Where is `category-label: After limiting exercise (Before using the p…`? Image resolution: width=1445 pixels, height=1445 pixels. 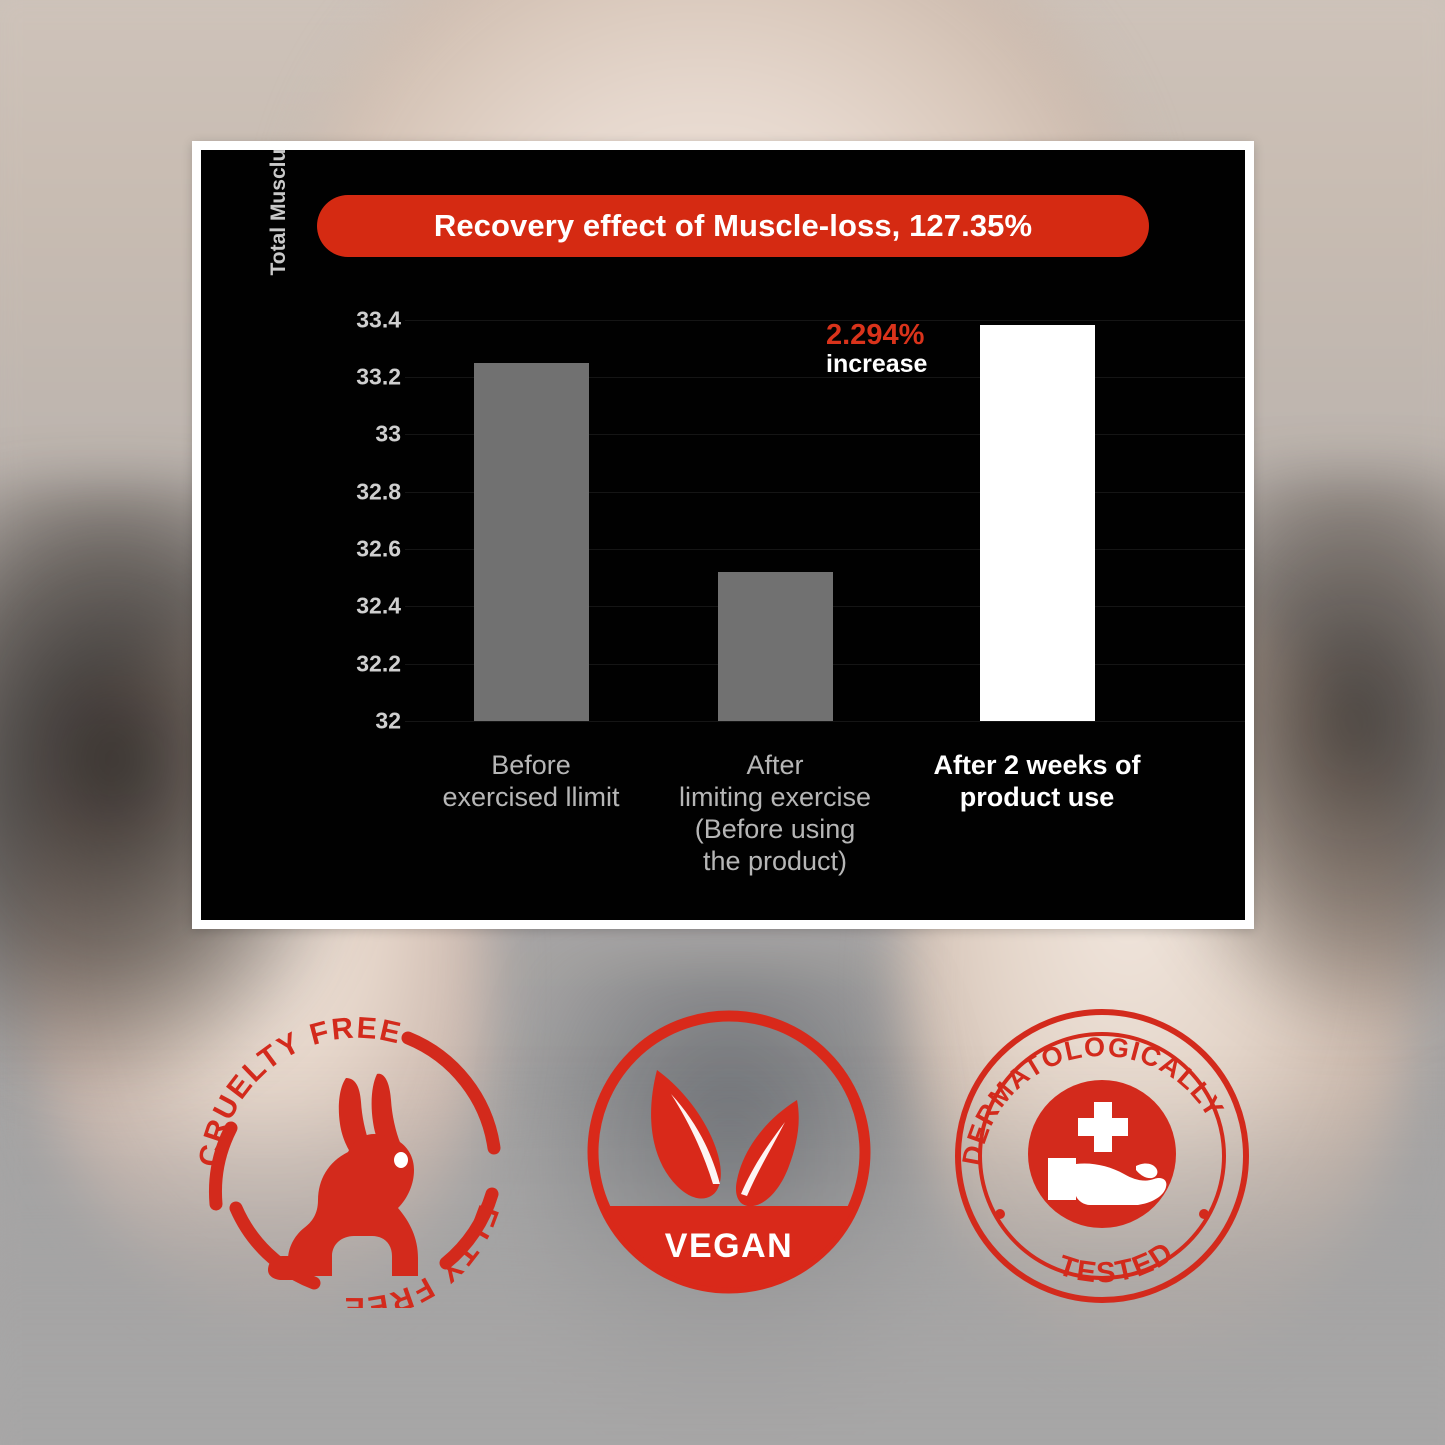
category-label: After limiting exercise (Before using the p… is located at coordinates (775, 813).